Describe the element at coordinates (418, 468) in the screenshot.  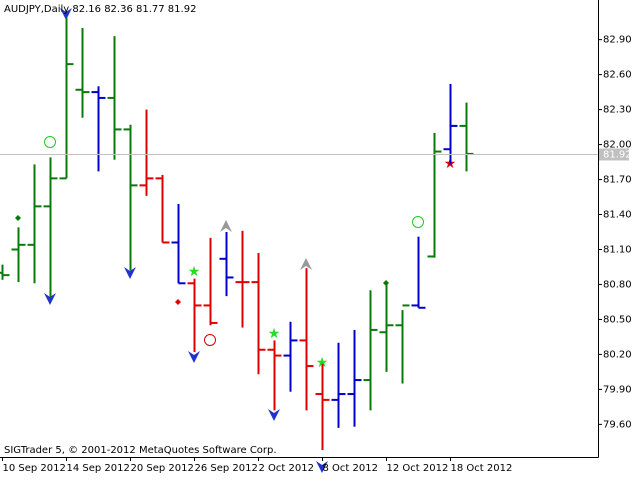
I see `x-tick-label: 12 Oct 2012` at that location.